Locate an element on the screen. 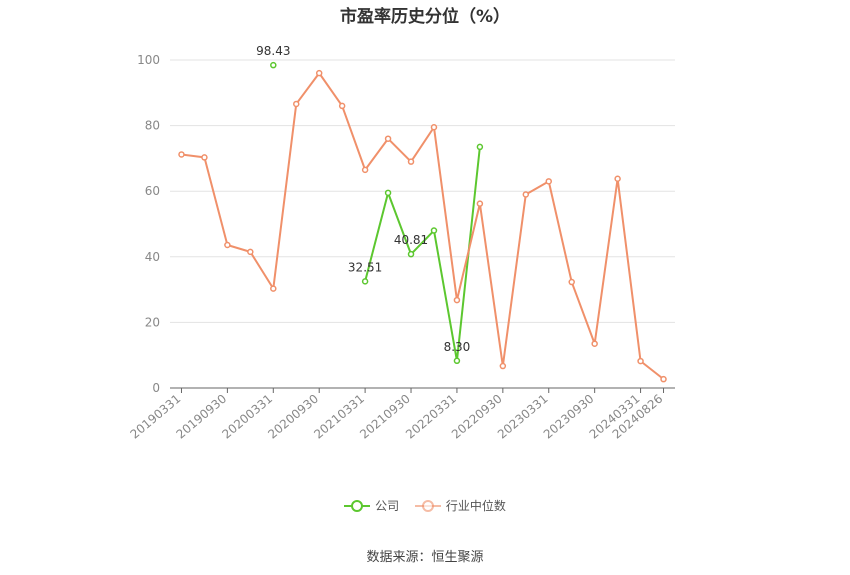 This screenshot has width=850, height=575. chart-legend: 公司 行业中位数 is located at coordinates (425, 506).